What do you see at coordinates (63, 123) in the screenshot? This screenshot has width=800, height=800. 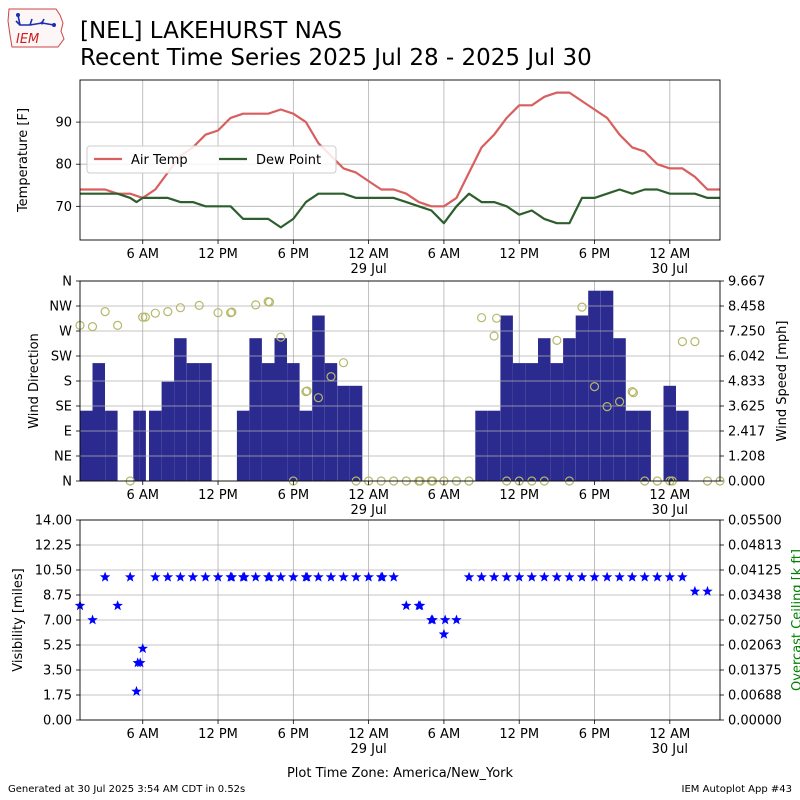 I see `y-tick-label: 90` at bounding box center [63, 123].